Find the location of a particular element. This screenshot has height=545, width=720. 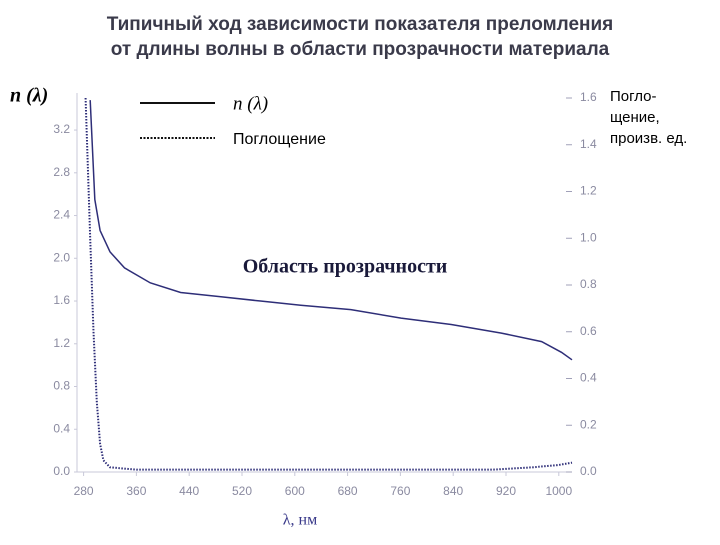

x-tick-label: 520 is located at coordinates (242, 491).